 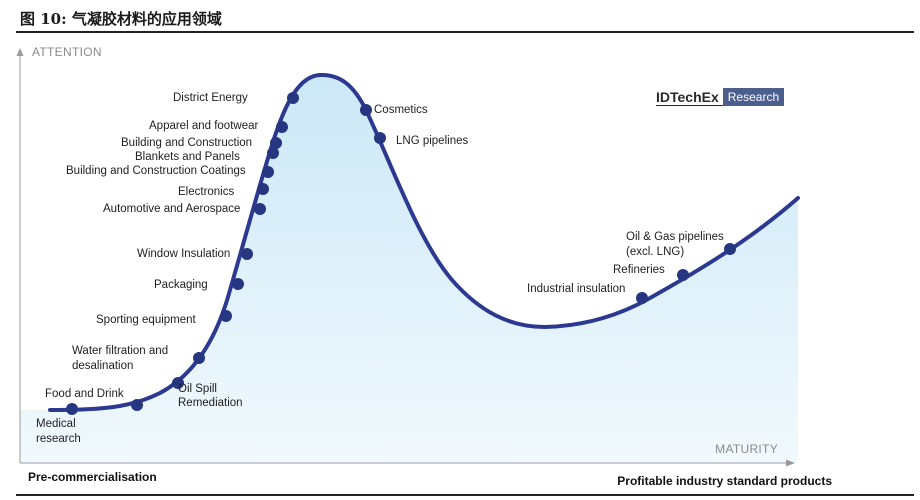 I want to click on point-blankets-panels: Blankets and Panels, so click(x=207, y=155).